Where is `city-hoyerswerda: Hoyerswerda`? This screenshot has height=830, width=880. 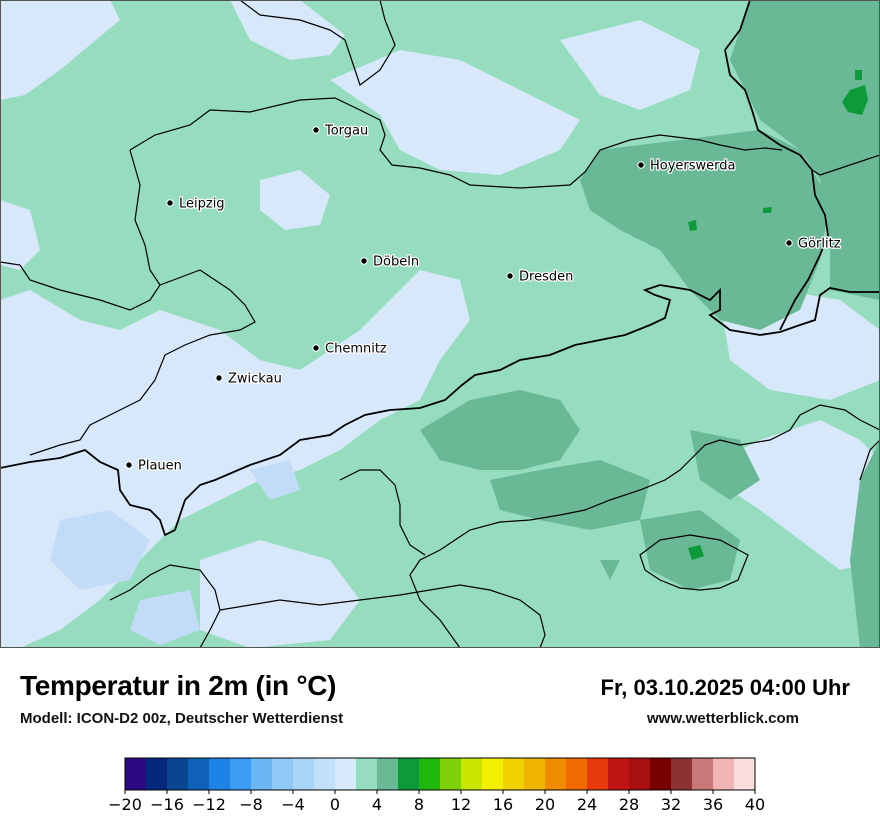
city-hoyerswerda: Hoyerswerda is located at coordinates (687, 166).